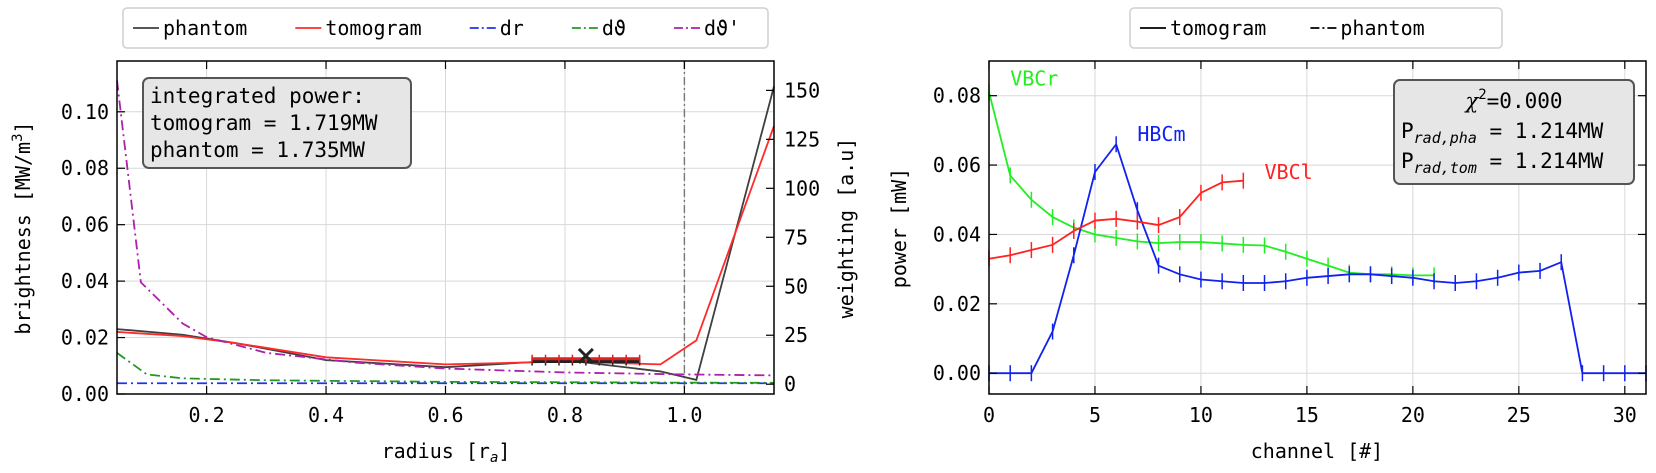 The height and width of the screenshot is (473, 1656). I want to click on right-series-labels: VBCr HBCm VBCl, so click(1161, 125).